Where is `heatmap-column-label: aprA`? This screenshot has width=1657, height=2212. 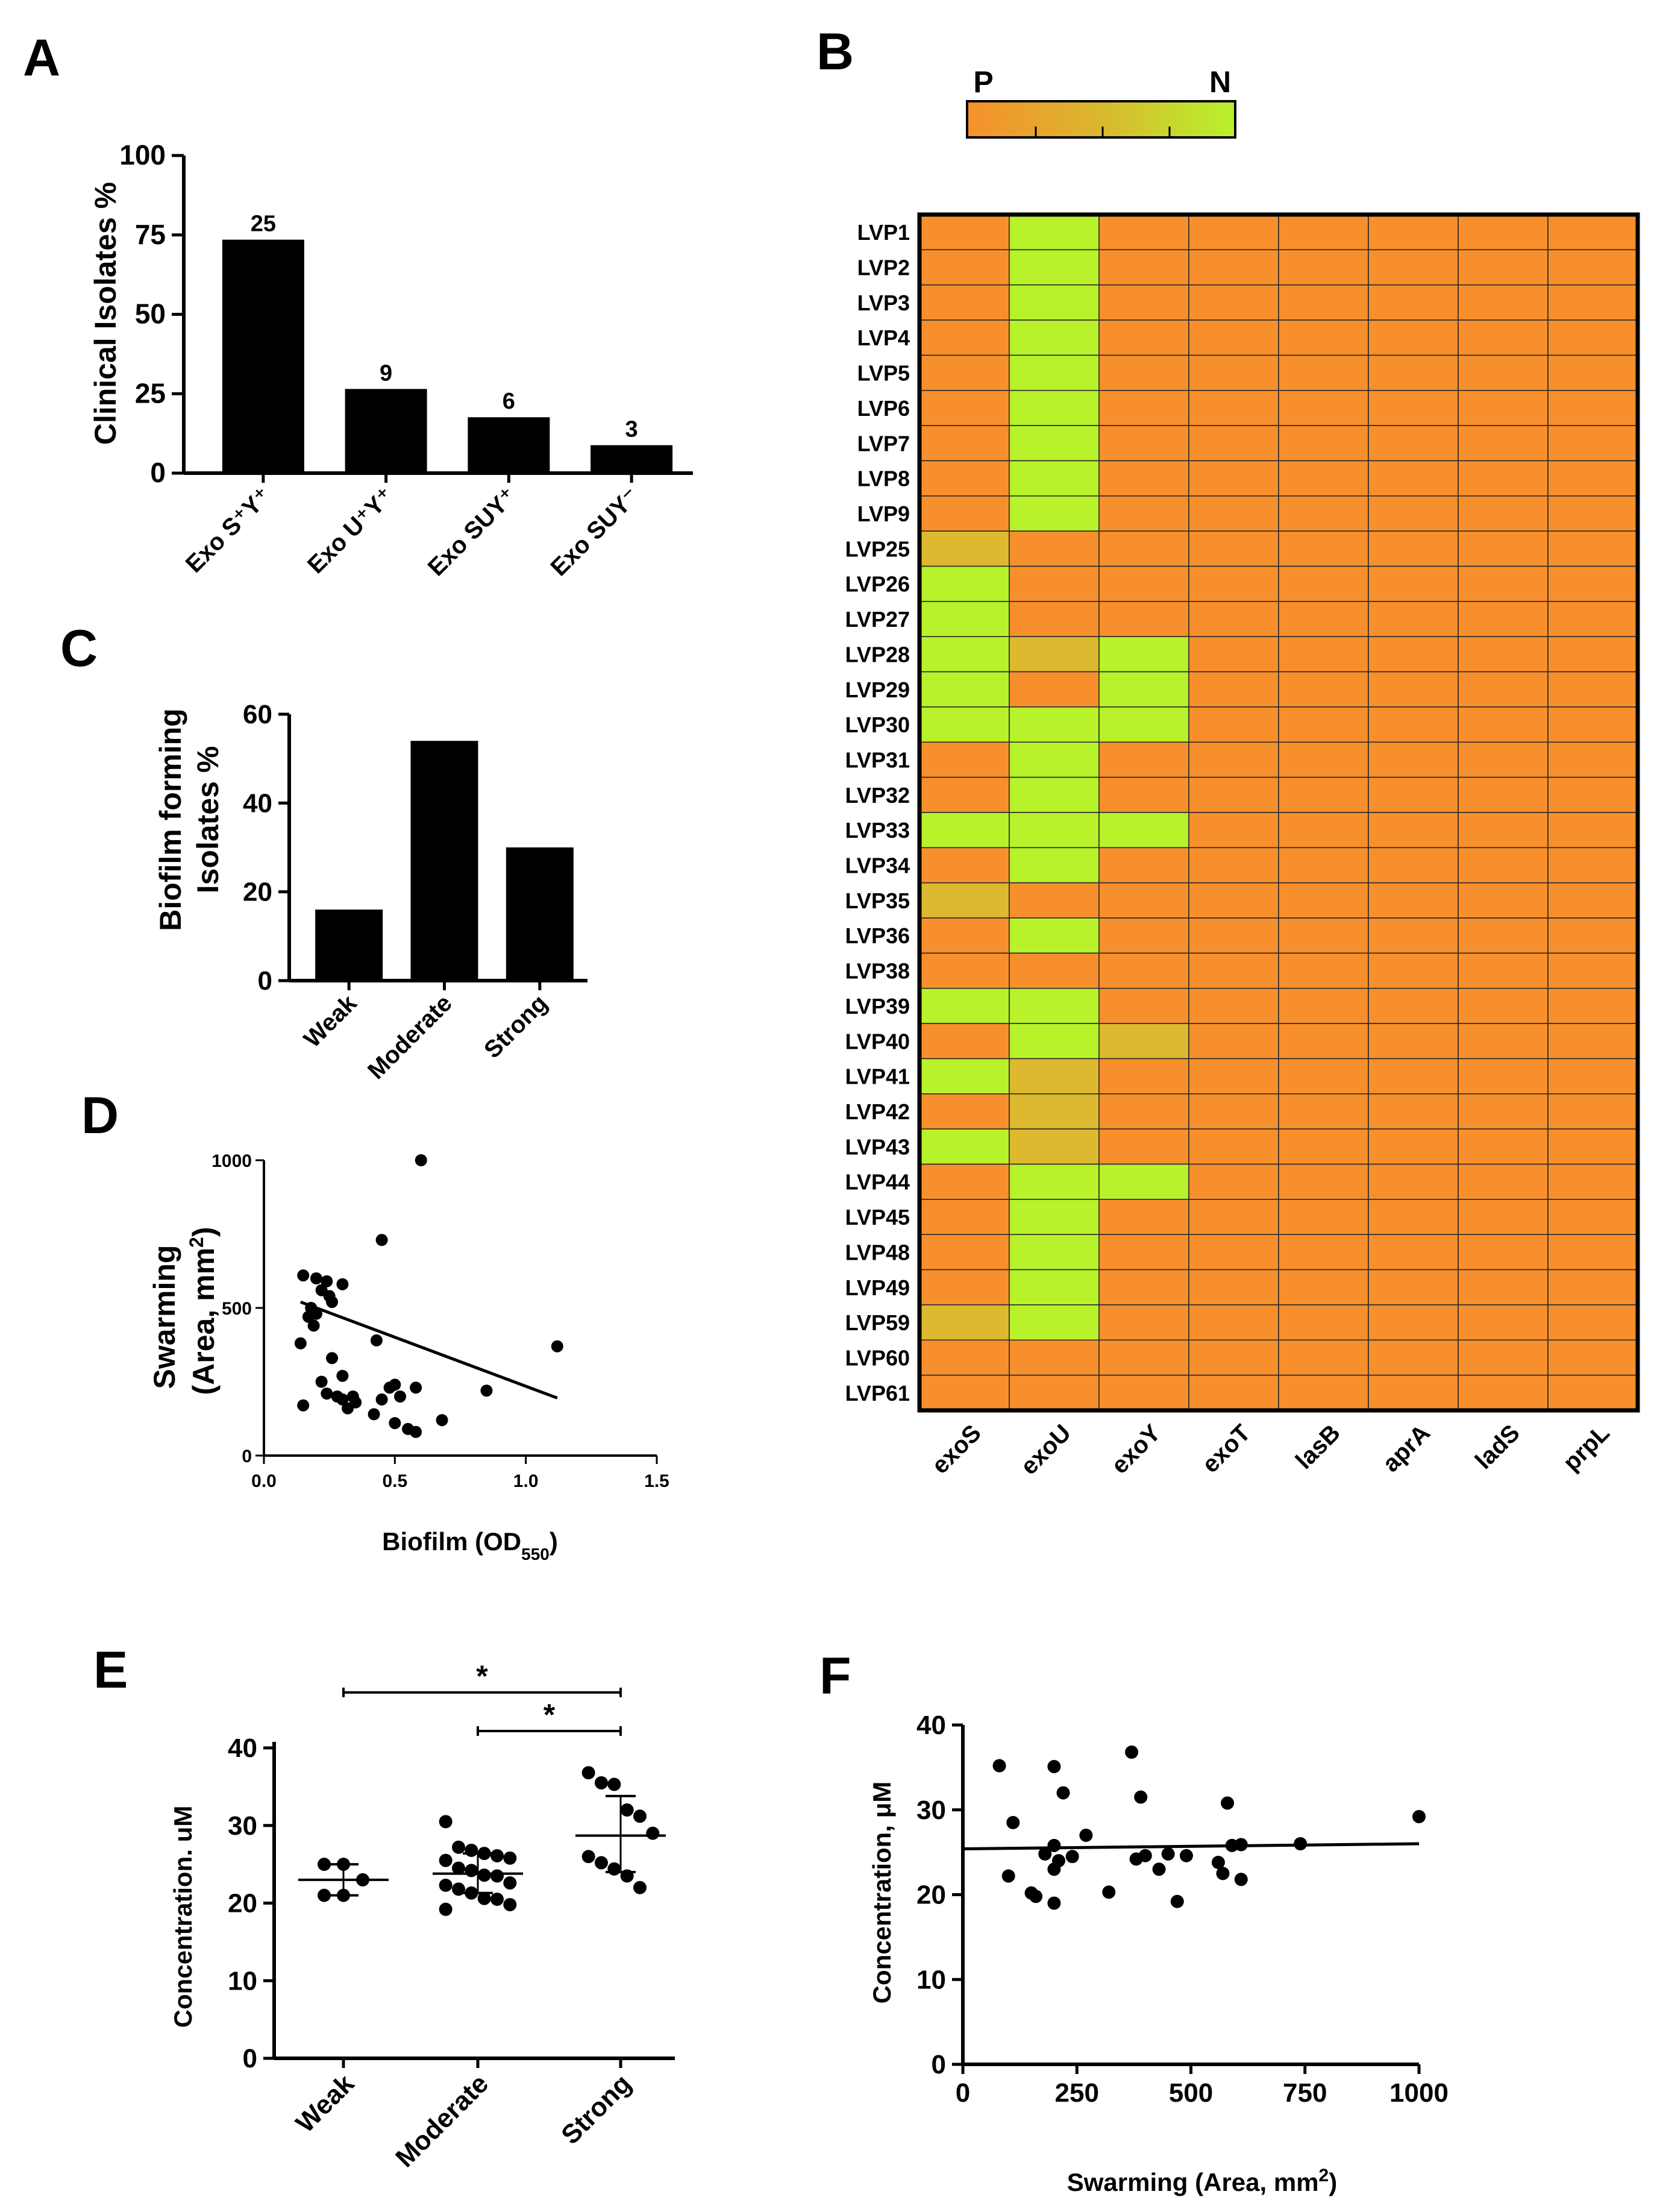
heatmap-column-label: aprA is located at coordinates (1406, 1448).